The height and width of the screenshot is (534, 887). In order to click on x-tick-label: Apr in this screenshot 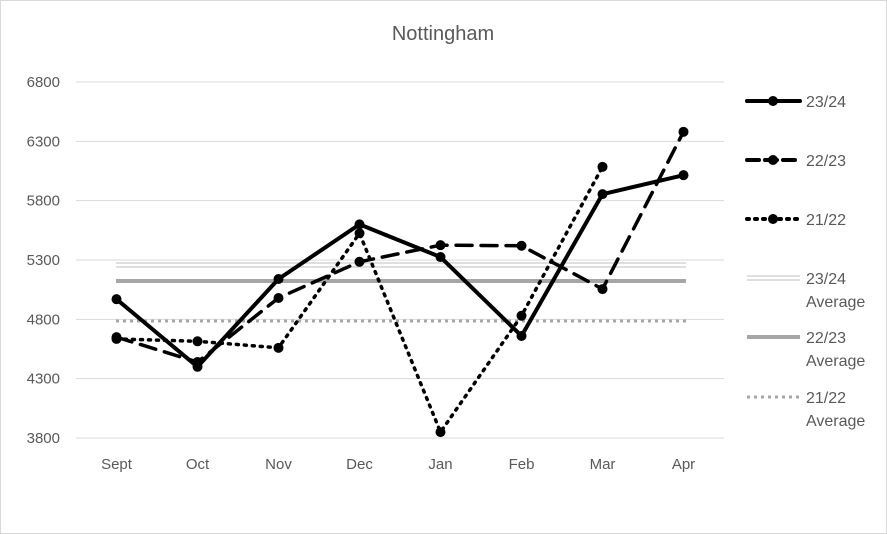, I will do `click(683, 464)`.